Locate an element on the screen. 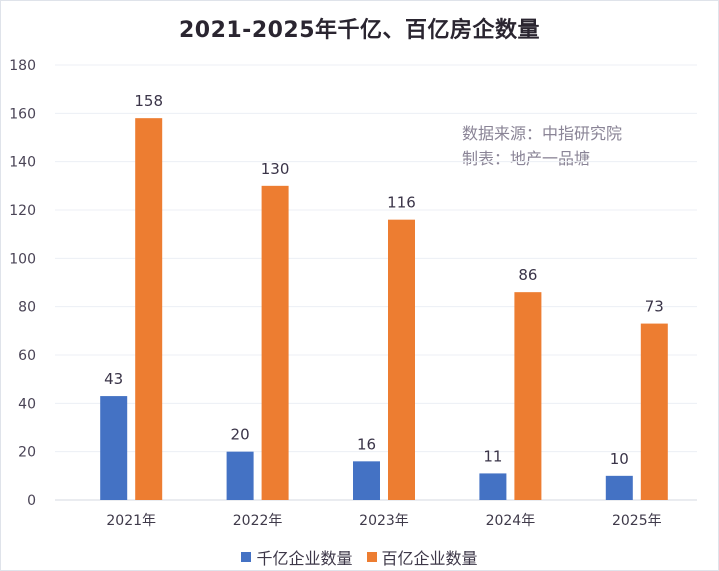  legend-item-series-0: 千亿企业数量 is located at coordinates (297, 557).